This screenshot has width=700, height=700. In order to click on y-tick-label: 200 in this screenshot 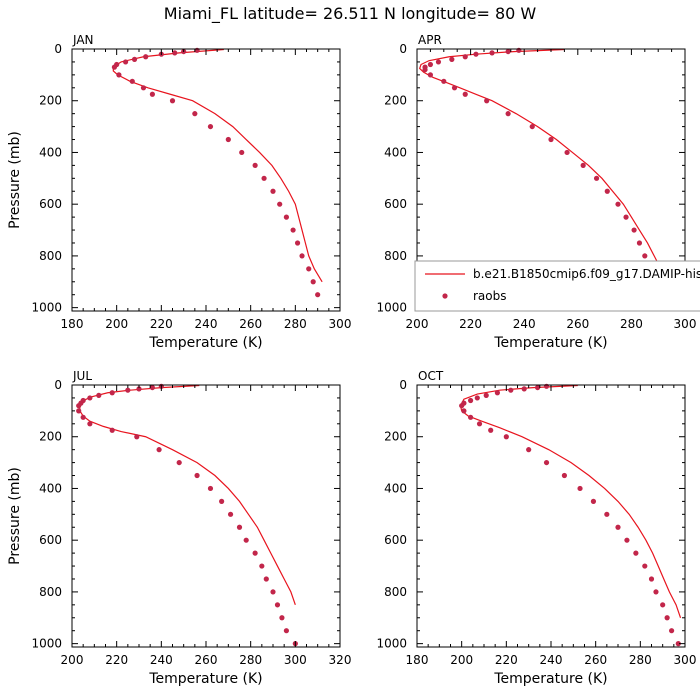, I will do `click(395, 437)`.